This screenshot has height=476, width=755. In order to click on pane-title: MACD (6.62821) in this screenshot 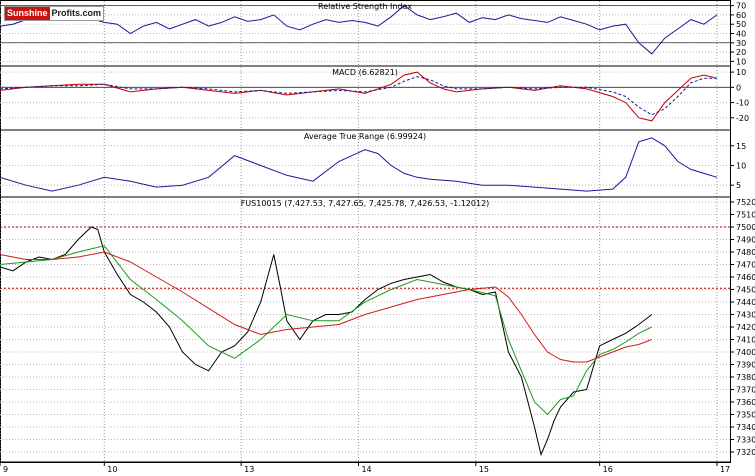, I will do `click(365, 72)`.